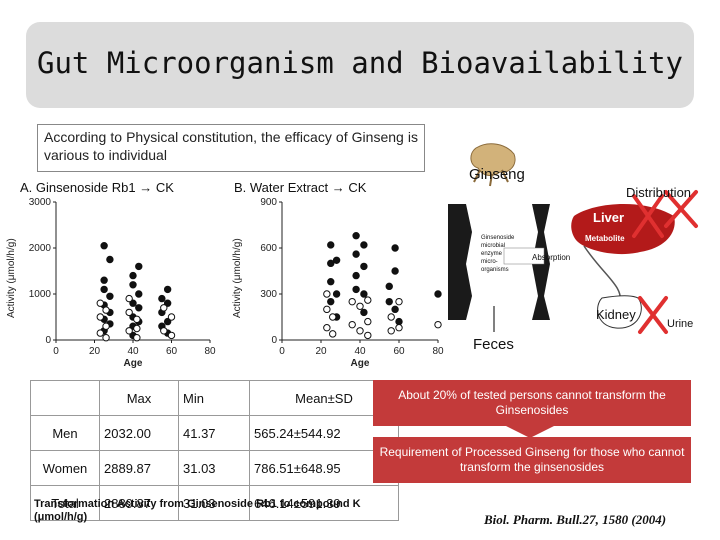 The width and height of the screenshot is (720, 540). Describe the element at coordinates (493, 344) in the screenshot. I see `feces-label: Feces` at that location.